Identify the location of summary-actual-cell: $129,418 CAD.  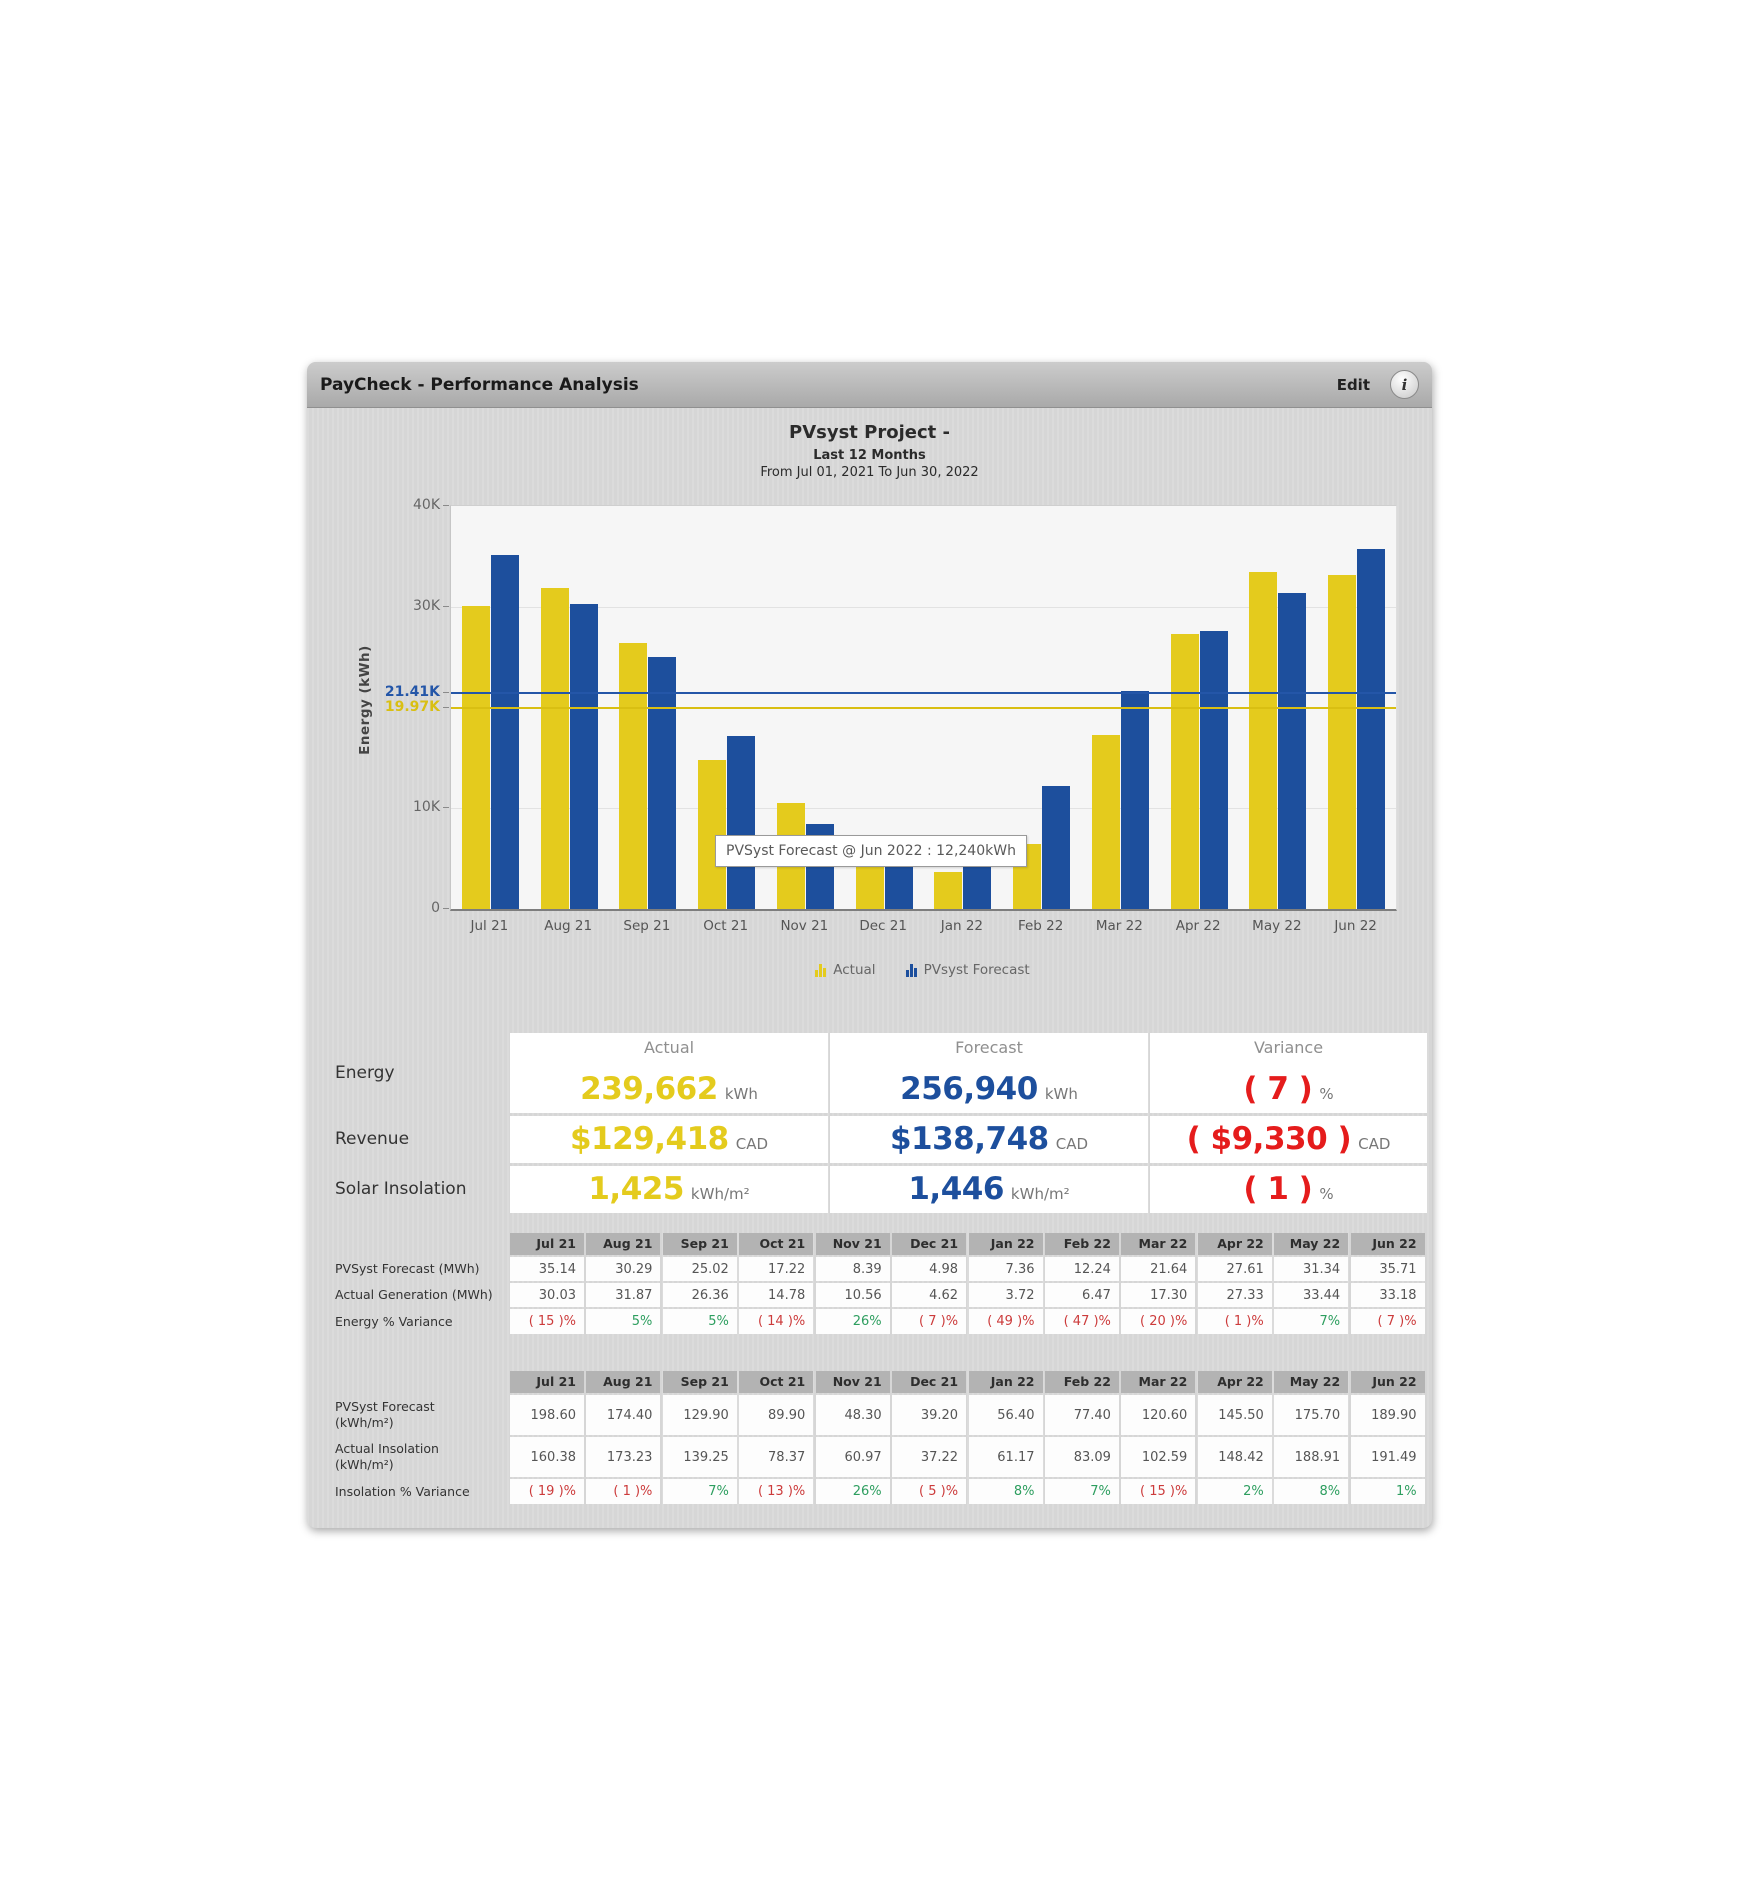
(669, 1139).